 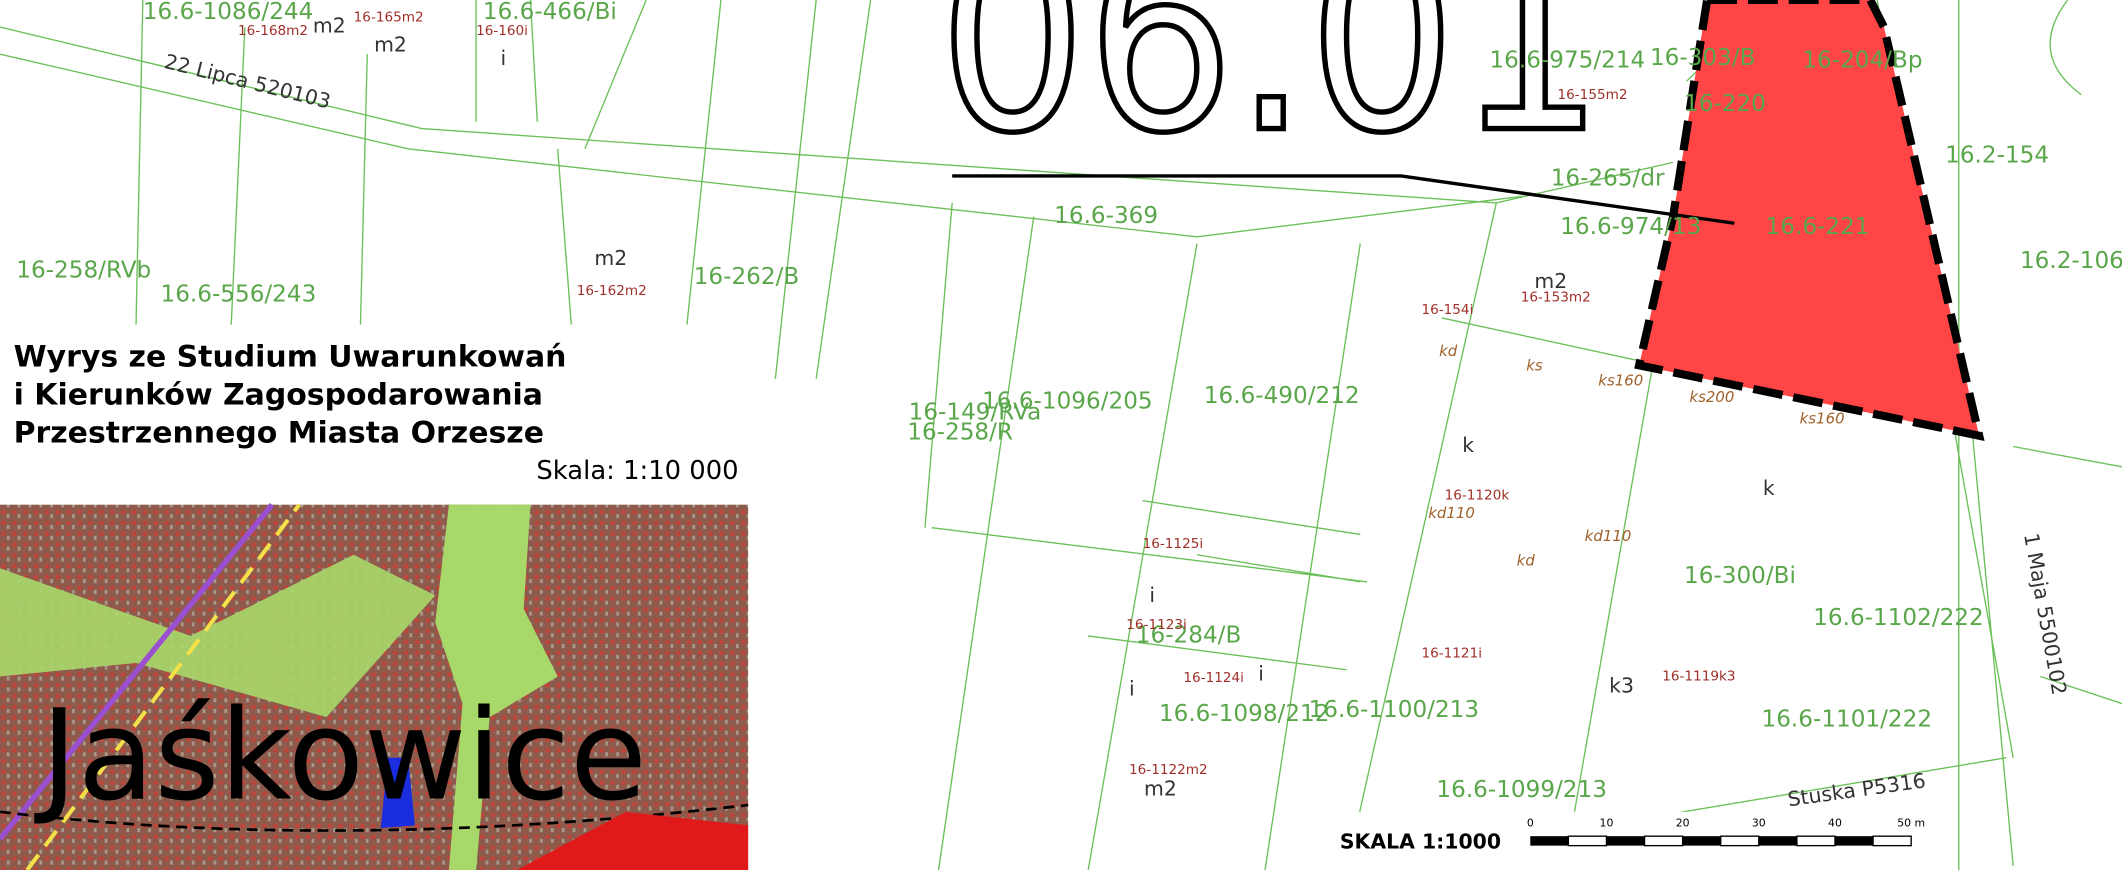 What do you see at coordinates (1106, 216) in the screenshot?
I see `parcel-label: 16.6-369` at bounding box center [1106, 216].